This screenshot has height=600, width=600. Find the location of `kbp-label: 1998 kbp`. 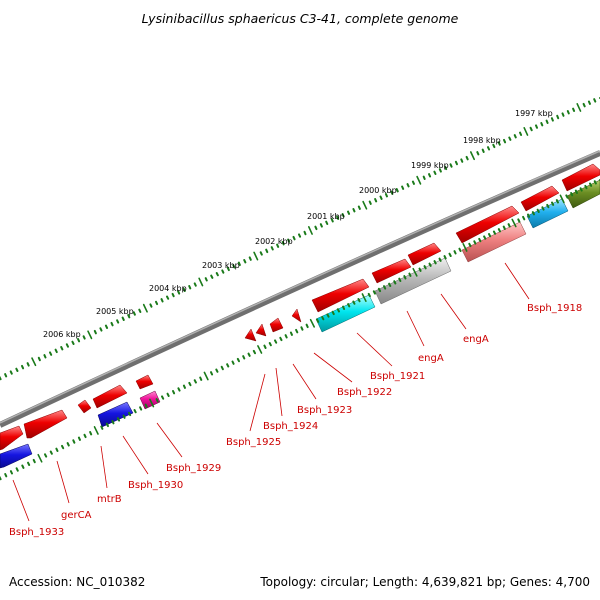

kbp-label: 1998 kbp is located at coordinates (482, 140).